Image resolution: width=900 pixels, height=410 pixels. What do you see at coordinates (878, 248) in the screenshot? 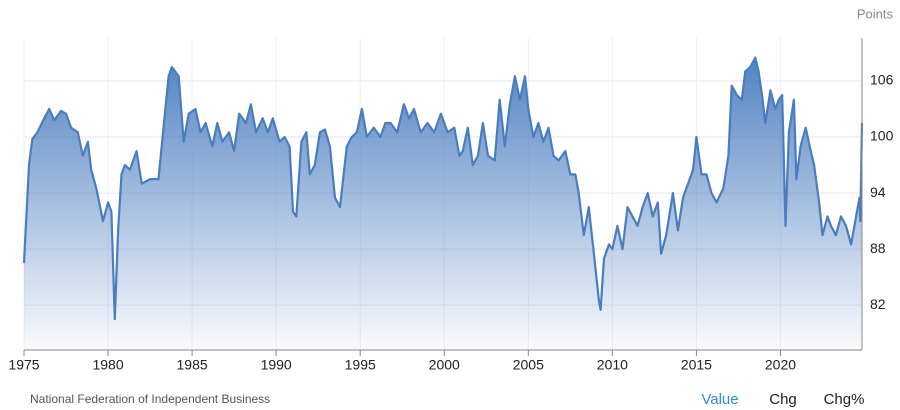
I see `y-tick-label: 88` at bounding box center [878, 248].